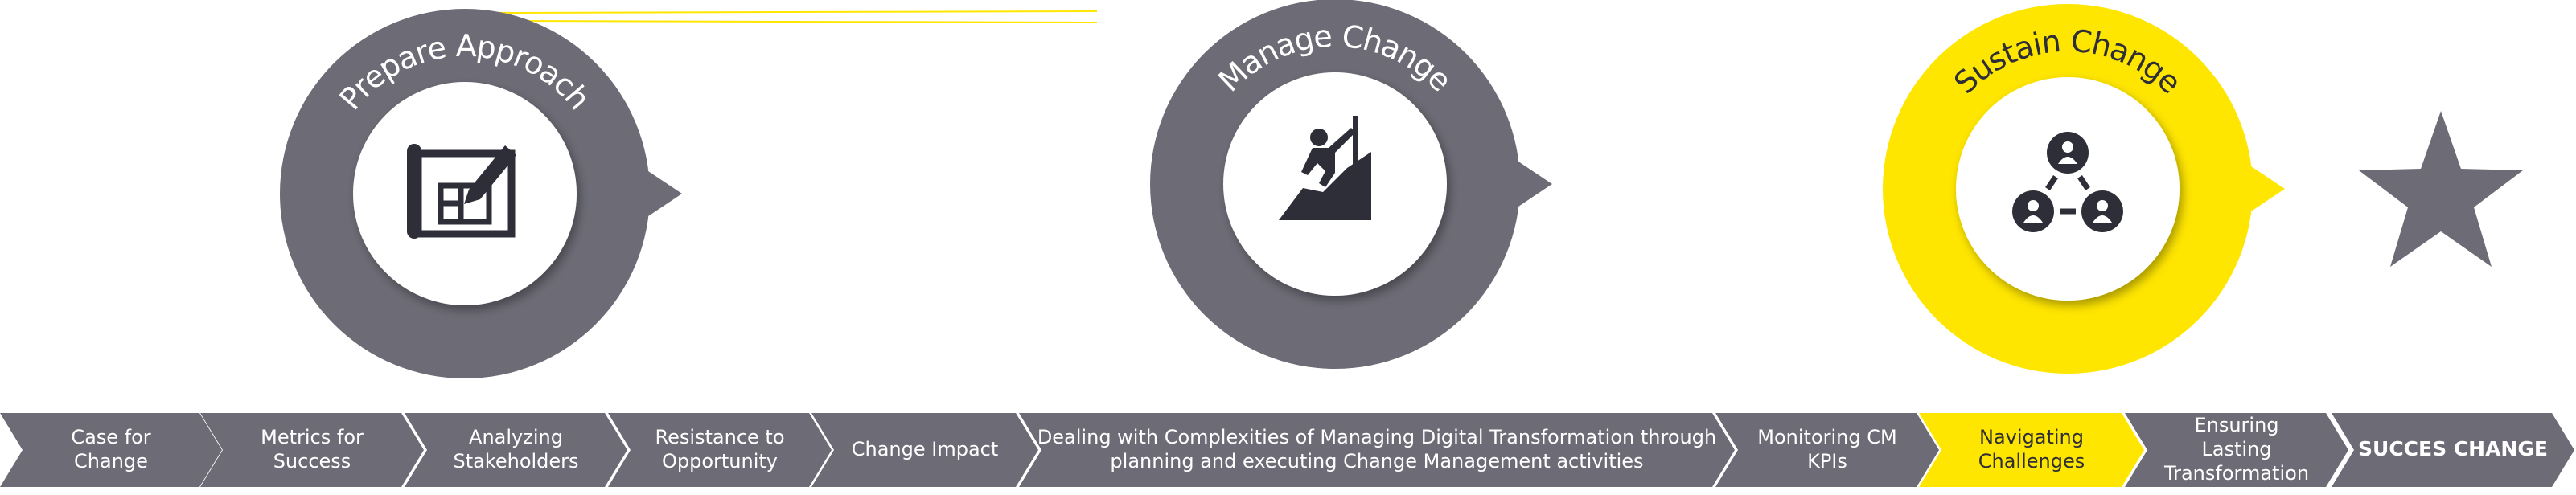  What do you see at coordinates (2236, 425) in the screenshot?
I see `chevron-label: Ensuring` at bounding box center [2236, 425].